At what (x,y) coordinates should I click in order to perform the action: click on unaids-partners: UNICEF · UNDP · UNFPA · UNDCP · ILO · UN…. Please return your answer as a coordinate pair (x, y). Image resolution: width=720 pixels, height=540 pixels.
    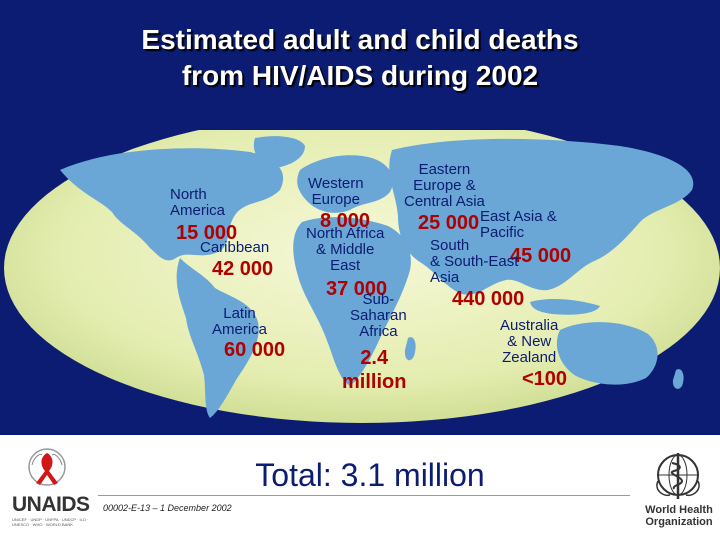
    Looking at the image, I should click on (50, 522).